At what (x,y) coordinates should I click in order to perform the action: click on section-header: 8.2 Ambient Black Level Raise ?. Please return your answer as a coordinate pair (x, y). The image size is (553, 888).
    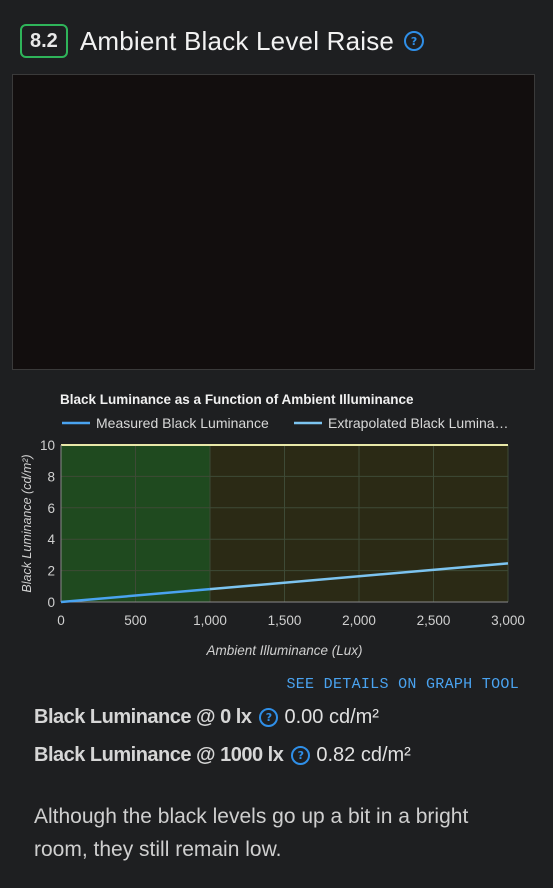
    Looking at the image, I should click on (222, 41).